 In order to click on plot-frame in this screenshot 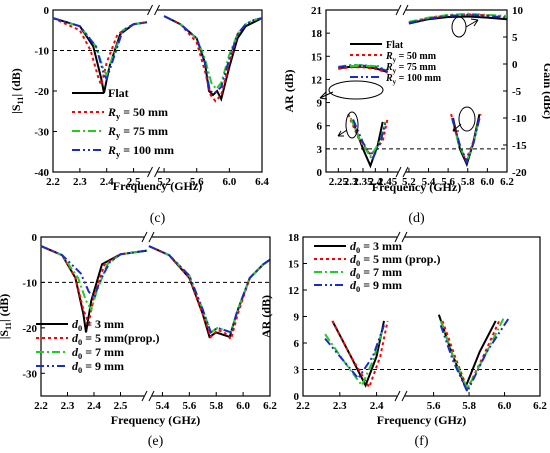, I will do `click(416, 91)`.